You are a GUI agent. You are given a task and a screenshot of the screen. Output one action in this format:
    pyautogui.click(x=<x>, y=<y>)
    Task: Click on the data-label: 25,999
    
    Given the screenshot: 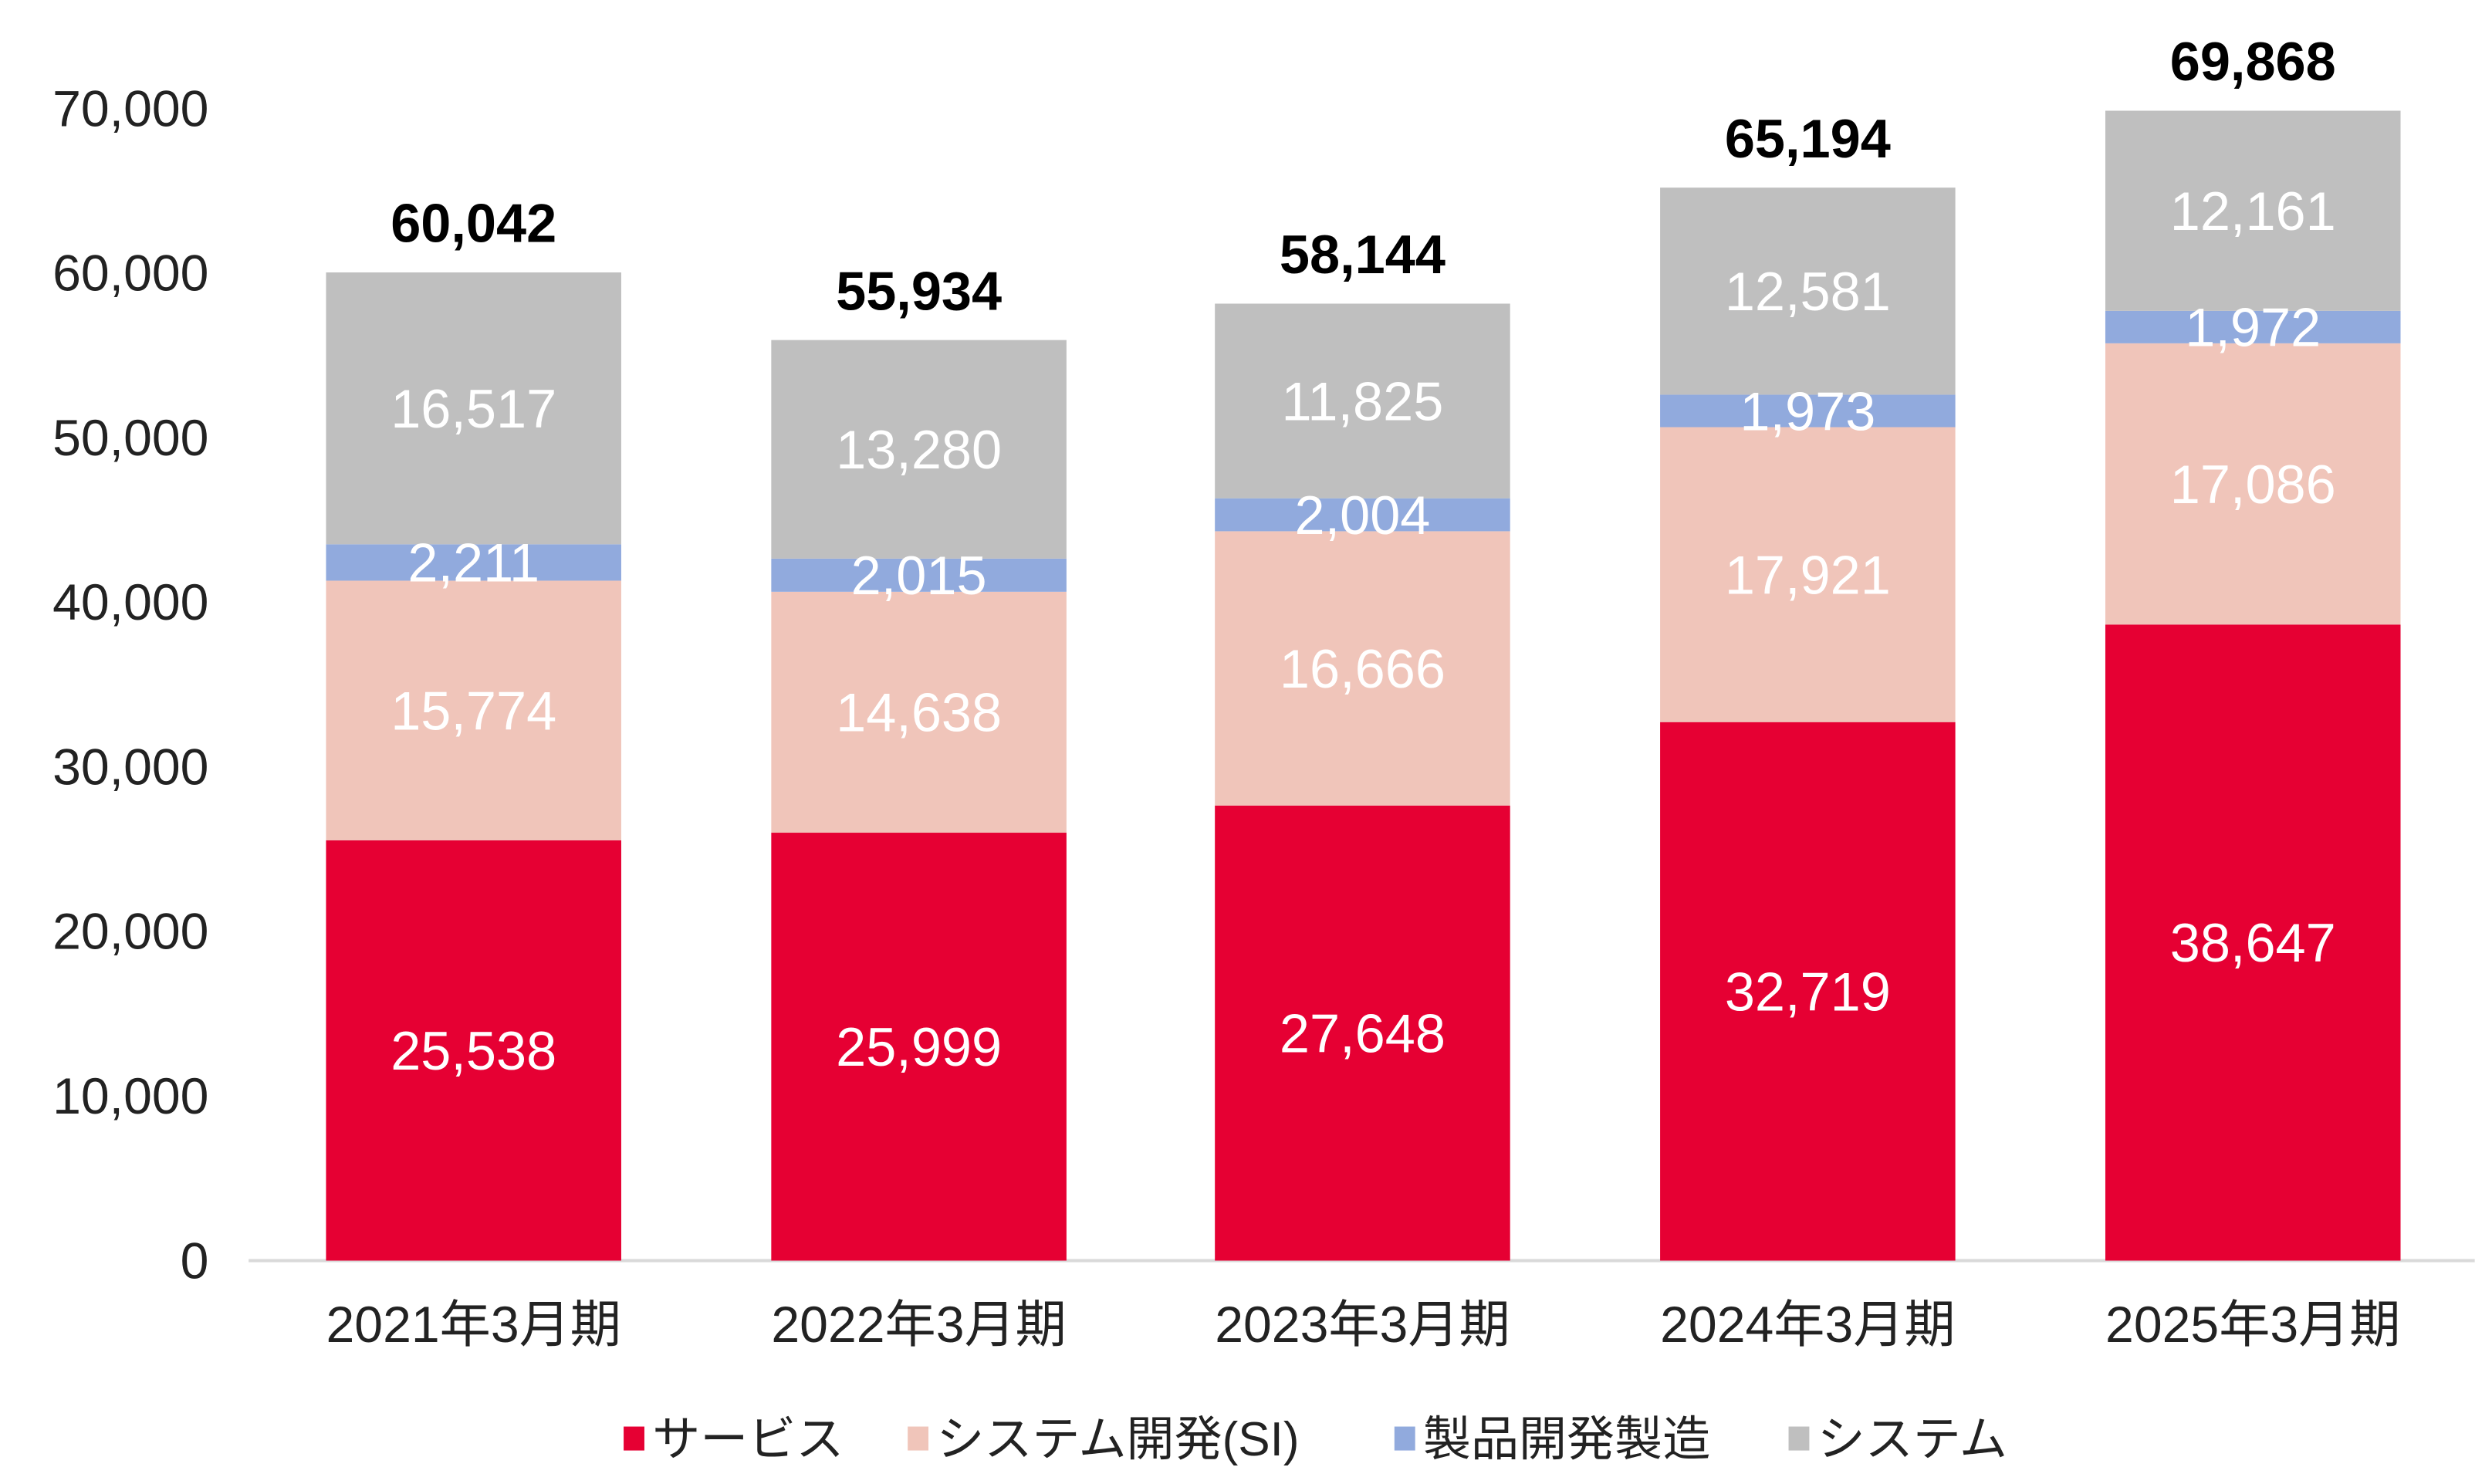 What is the action you would take?
    pyautogui.click(x=919, y=1046)
    